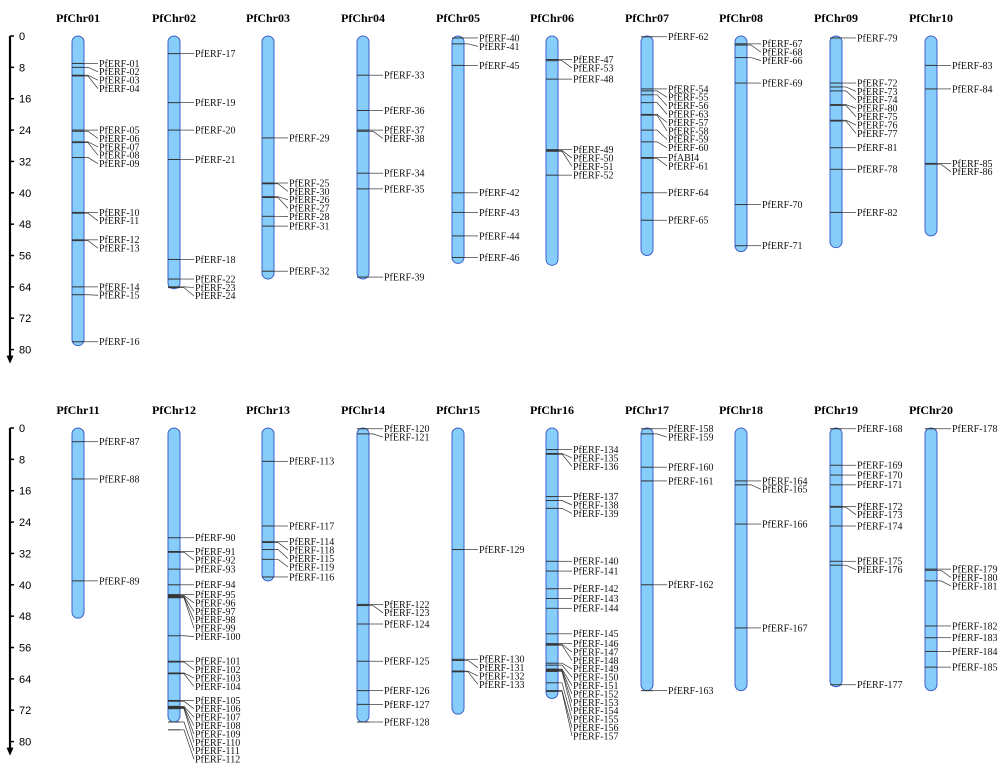 Image resolution: width=1001 pixels, height=769 pixels. Describe the element at coordinates (25, 617) in the screenshot. I see `axis-tick-label: 48` at that location.